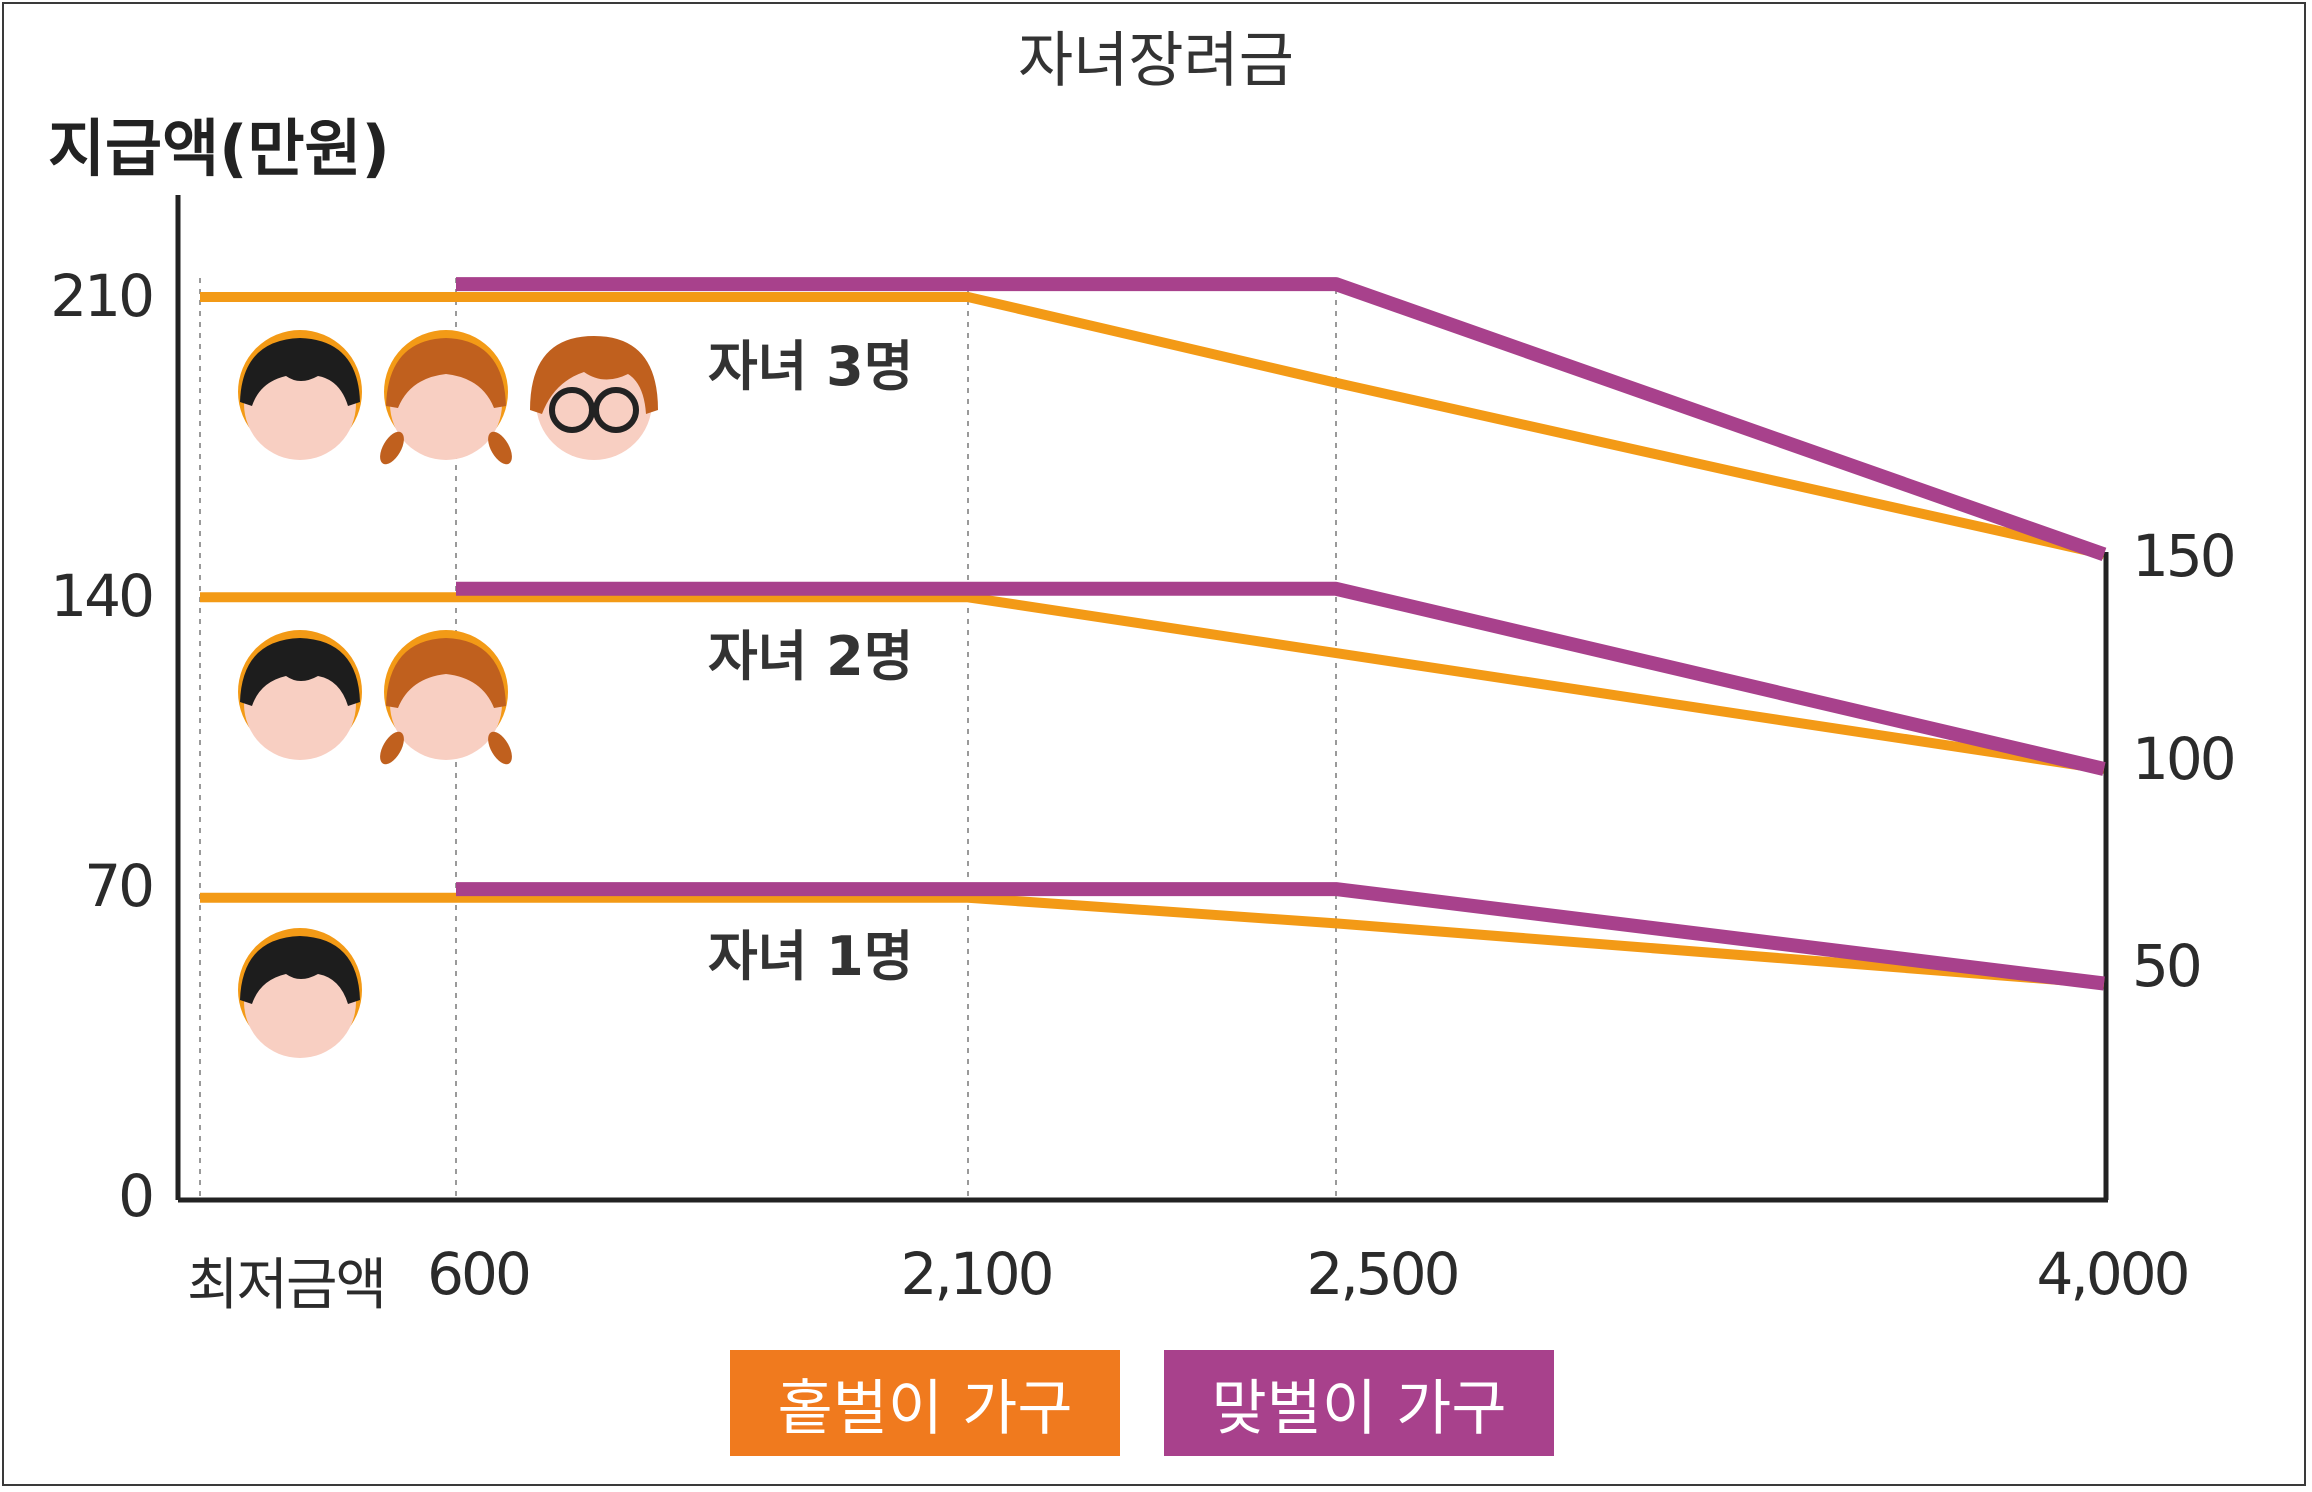 This screenshot has width=2312, height=1492. What do you see at coordinates (286, 1285) in the screenshot?
I see `x-tick-label: 최저금액` at bounding box center [286, 1285].